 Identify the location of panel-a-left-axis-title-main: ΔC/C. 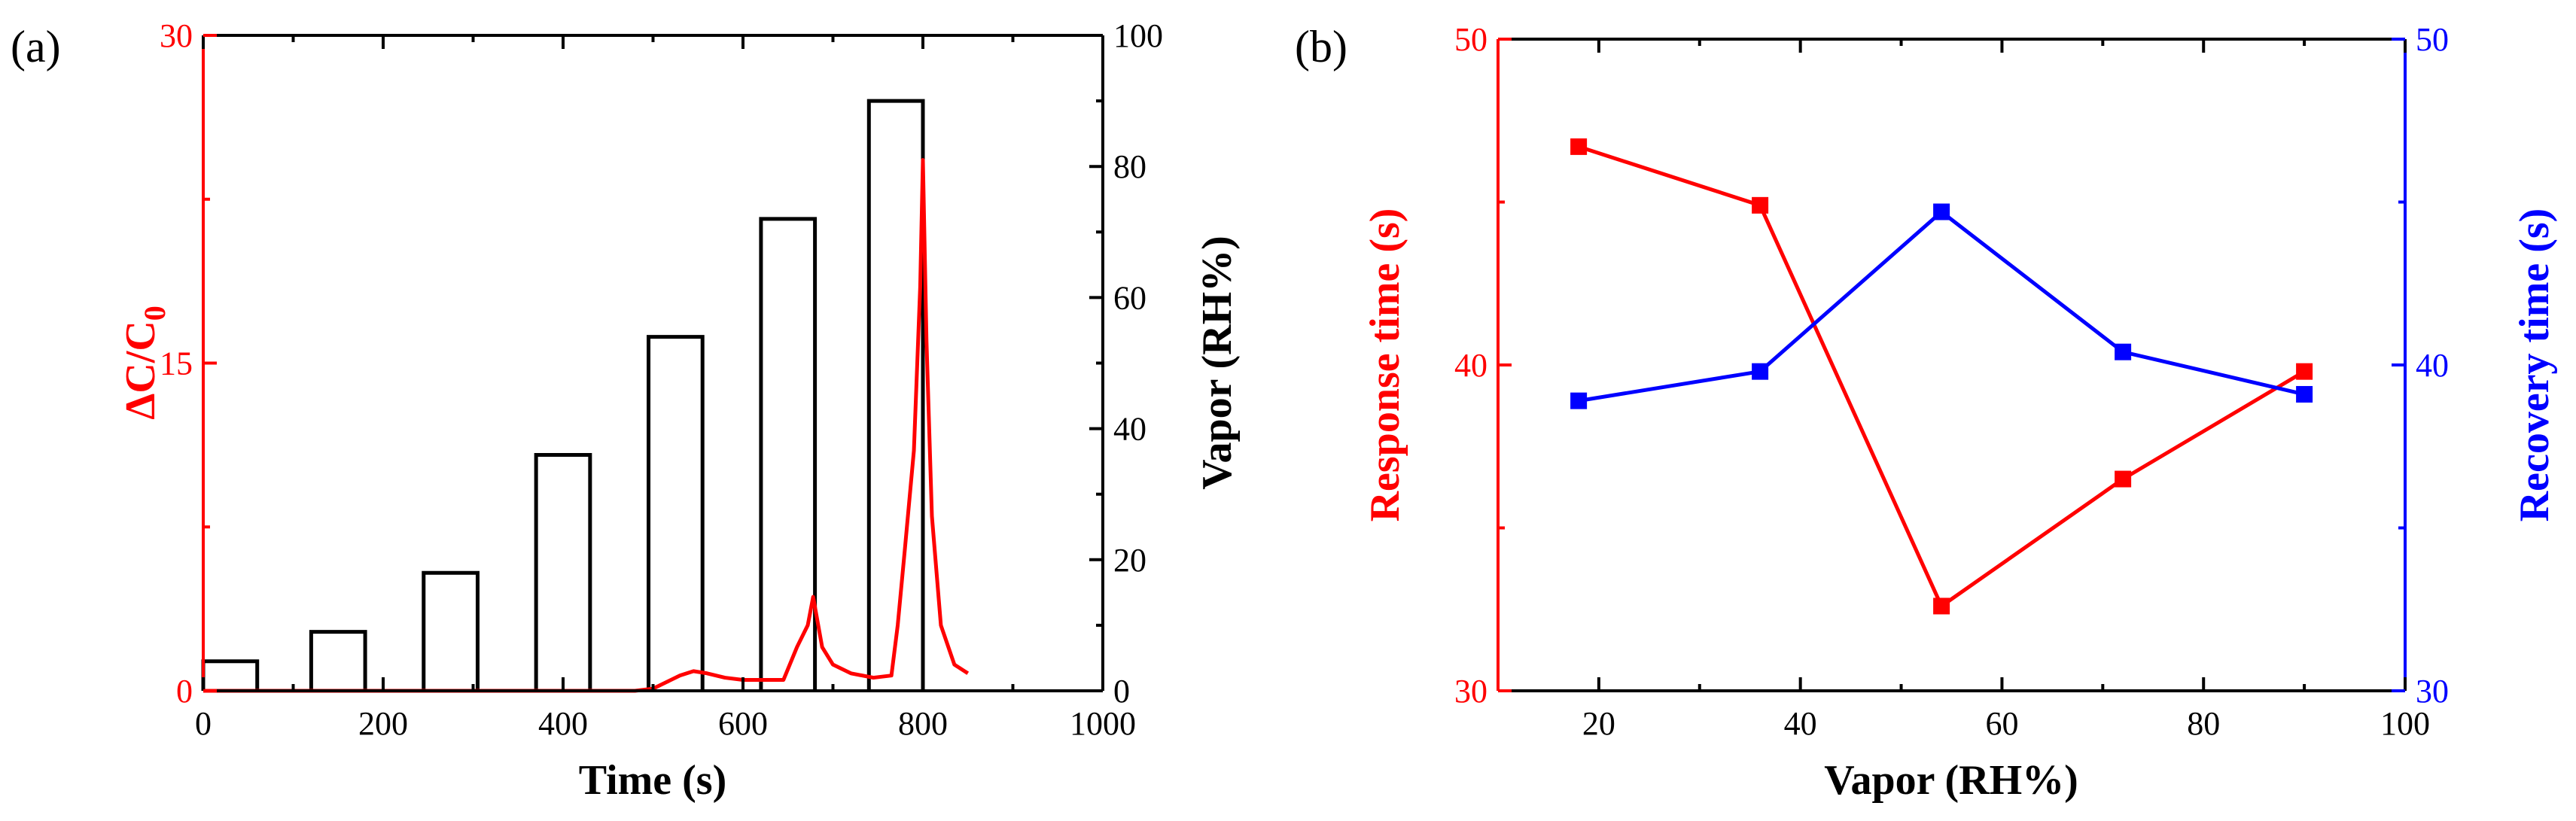
(141, 370).